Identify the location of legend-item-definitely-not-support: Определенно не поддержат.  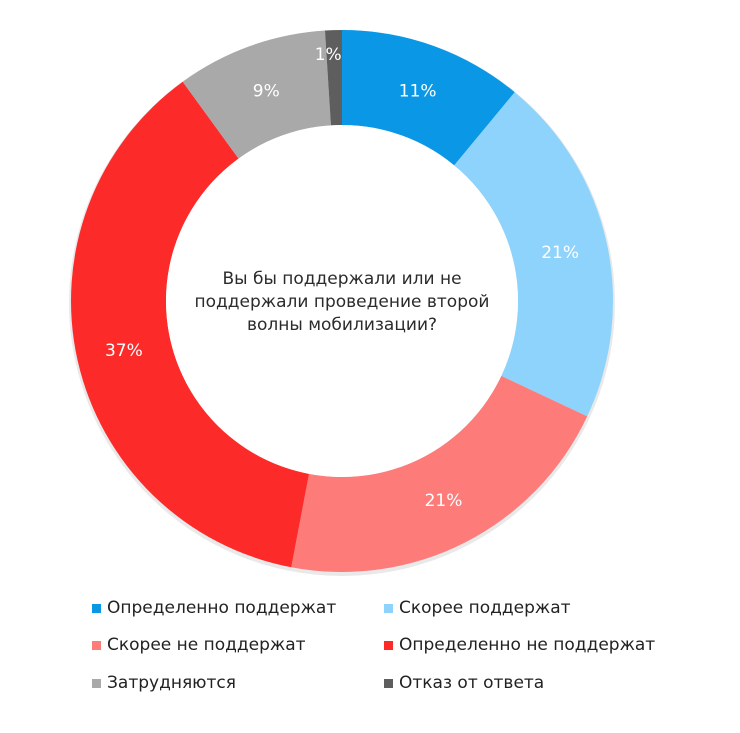
(519, 645).